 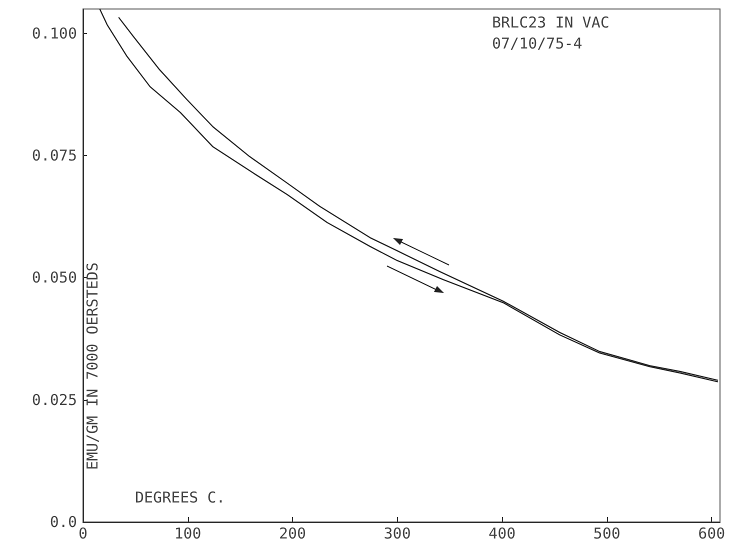 What do you see at coordinates (54, 399) in the screenshot?
I see `y-tick-label: 0.025` at bounding box center [54, 399].